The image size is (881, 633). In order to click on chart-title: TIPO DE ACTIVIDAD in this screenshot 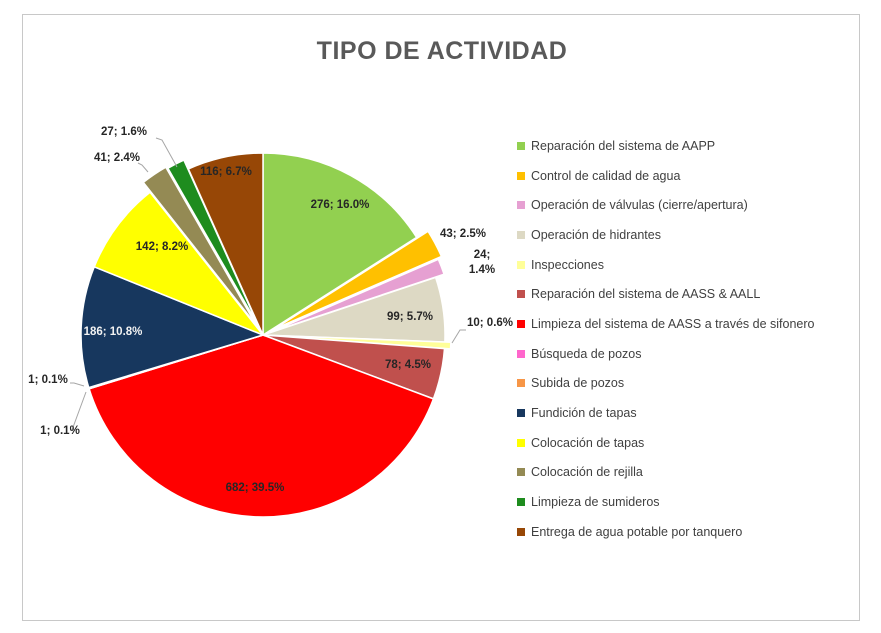, I will do `click(442, 51)`.